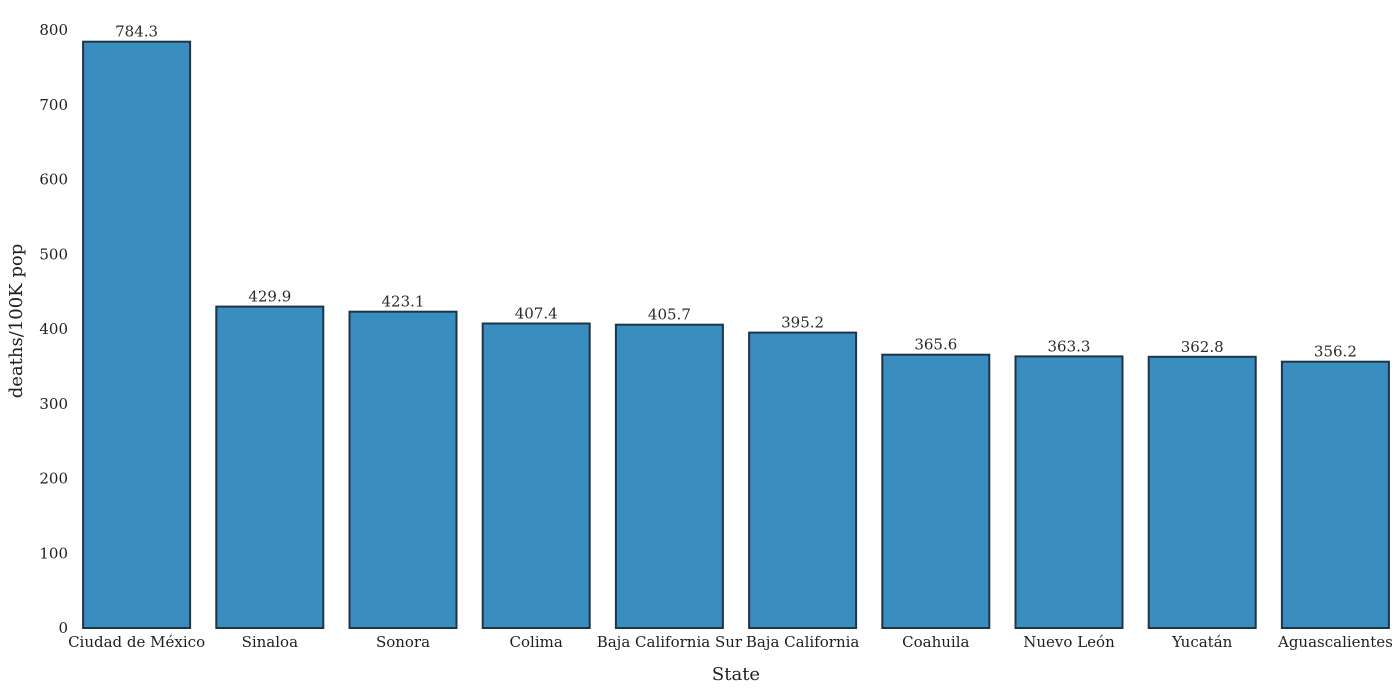 This screenshot has width=1400, height=691. What do you see at coordinates (53, 404) in the screenshot?
I see `y-tick-label: 300` at bounding box center [53, 404].